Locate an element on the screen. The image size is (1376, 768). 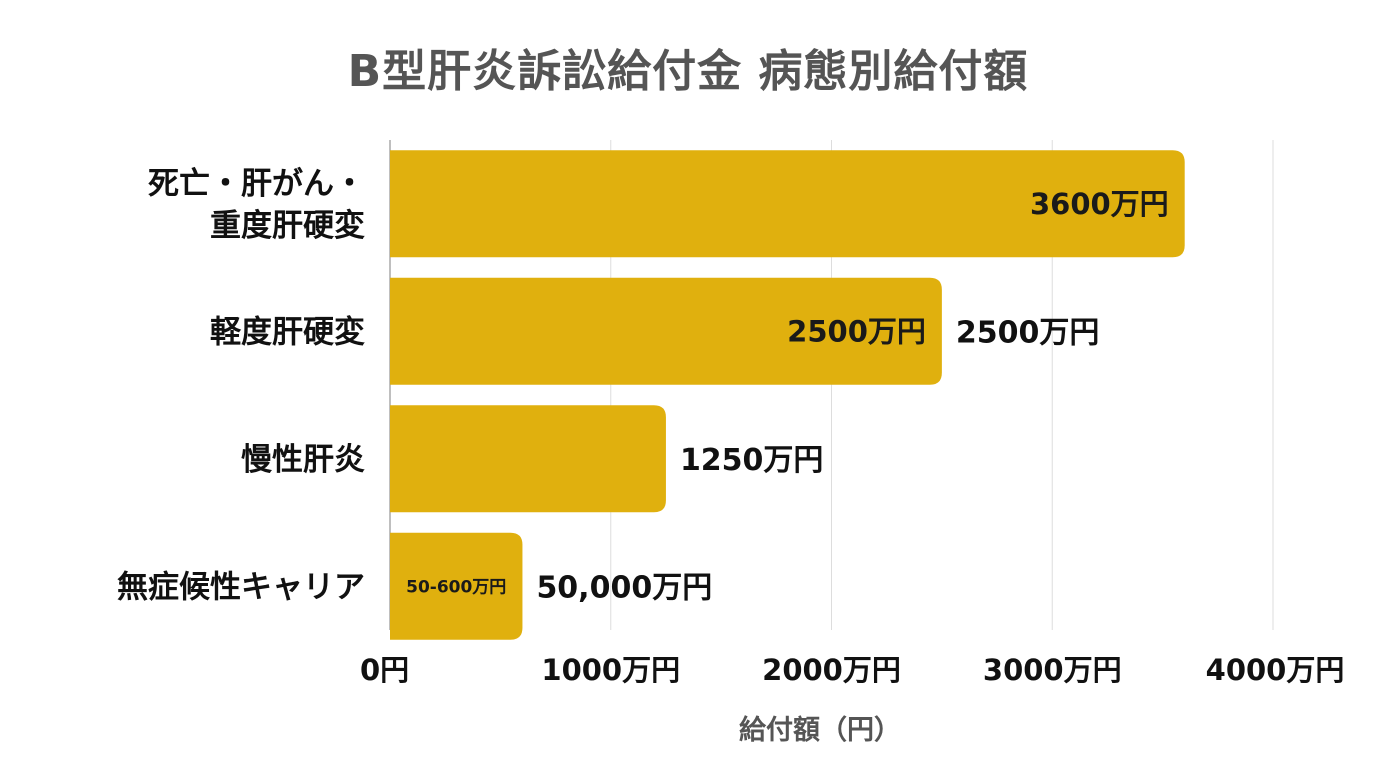
bar-outside-label: 1250万円 is located at coordinates (752, 460).